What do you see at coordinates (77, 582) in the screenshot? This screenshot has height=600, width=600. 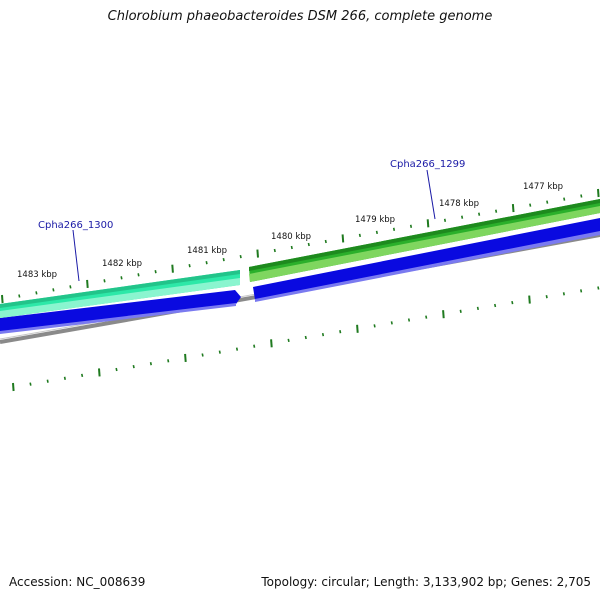 I see `accession-text: Accession: NC_008639` at bounding box center [77, 582].